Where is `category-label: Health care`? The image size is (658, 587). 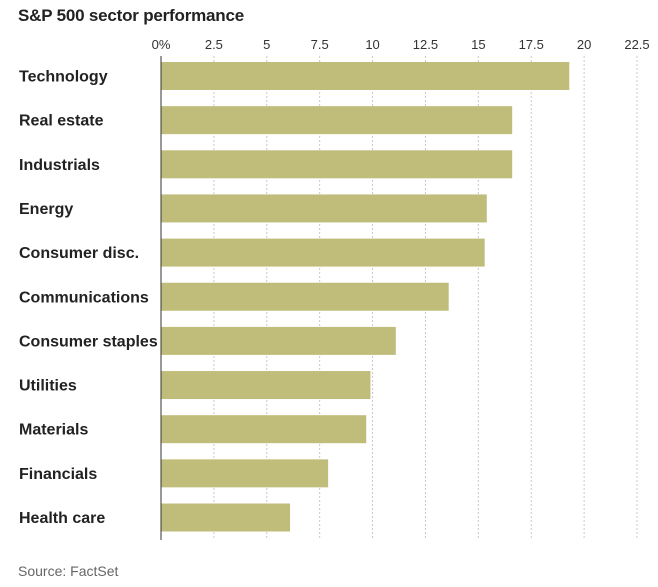 category-label: Health care is located at coordinates (62, 518).